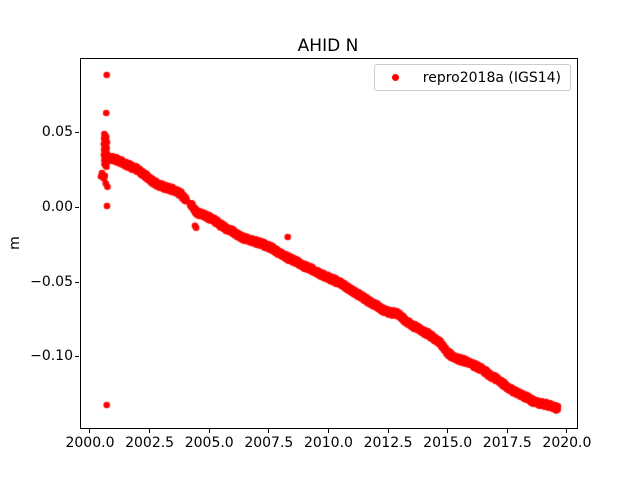  What do you see at coordinates (395, 77) in the screenshot?
I see `legend-dot-icon` at bounding box center [395, 77].